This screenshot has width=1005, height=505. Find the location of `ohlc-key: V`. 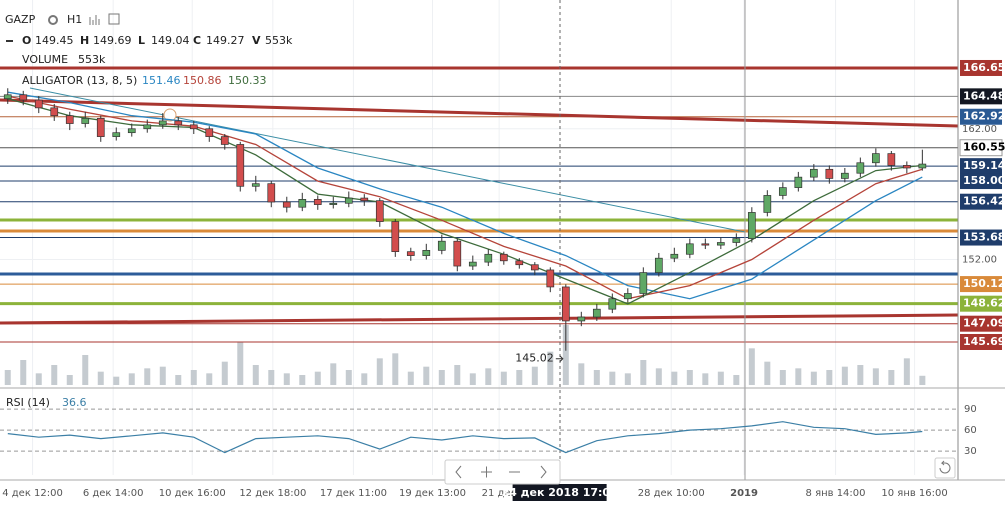

ohlc-key: V is located at coordinates (256, 40).